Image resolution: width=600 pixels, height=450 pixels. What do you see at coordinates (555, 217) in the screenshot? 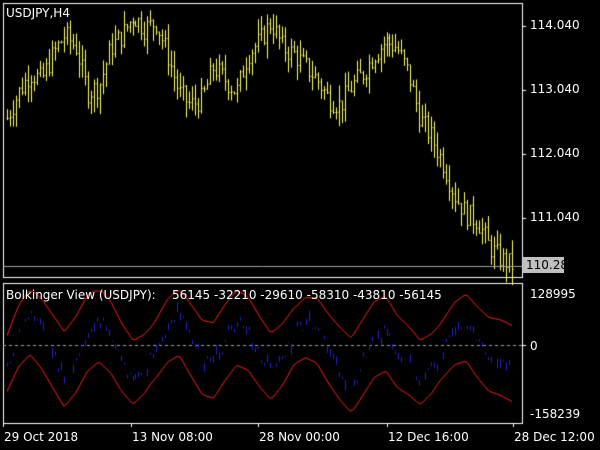
I see `price-axis-label: 111.040` at bounding box center [555, 217].